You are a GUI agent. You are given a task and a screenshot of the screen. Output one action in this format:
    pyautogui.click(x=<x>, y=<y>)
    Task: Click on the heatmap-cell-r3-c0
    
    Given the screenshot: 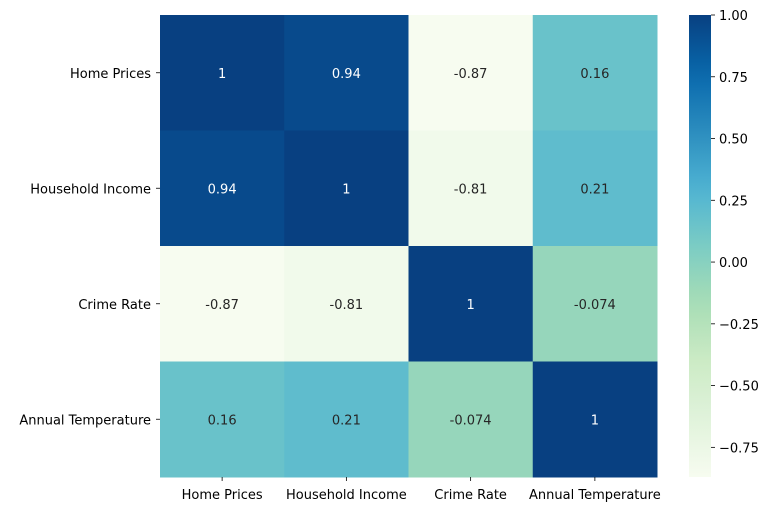 What is the action you would take?
    pyautogui.click(x=222, y=419)
    